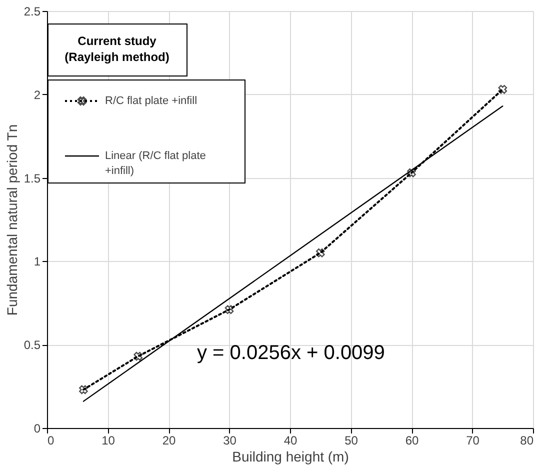 The width and height of the screenshot is (546, 469). I want to click on x-tick-label: 10, so click(109, 441).